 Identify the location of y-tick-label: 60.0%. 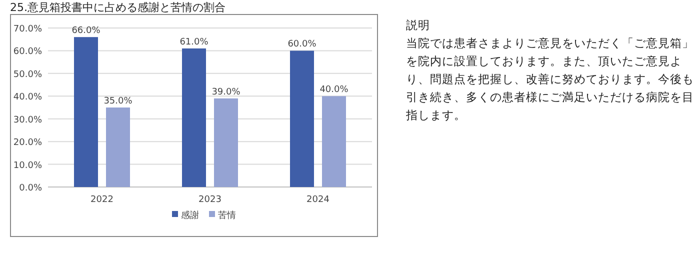
(27, 52).